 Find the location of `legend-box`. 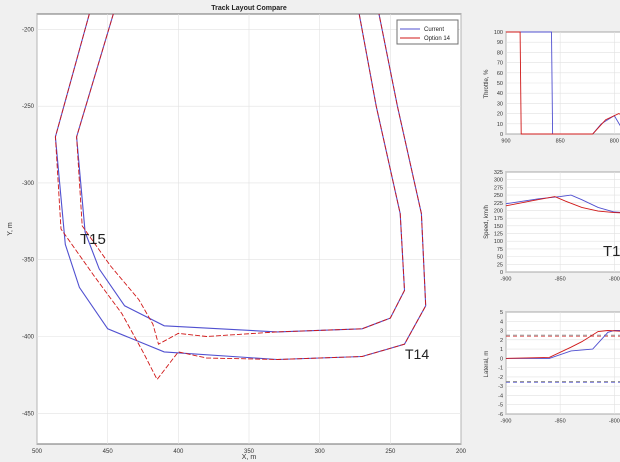

legend-box is located at coordinates (427, 32).